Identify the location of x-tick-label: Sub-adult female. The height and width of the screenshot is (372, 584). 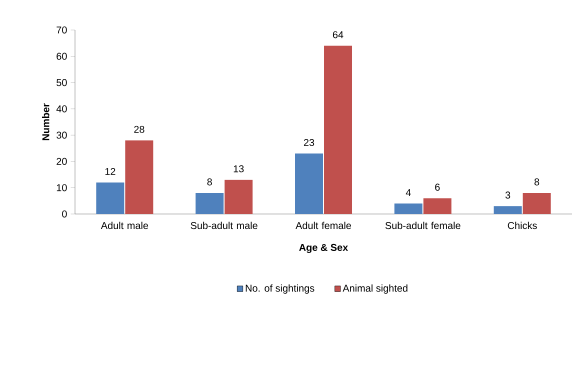
(422, 226).